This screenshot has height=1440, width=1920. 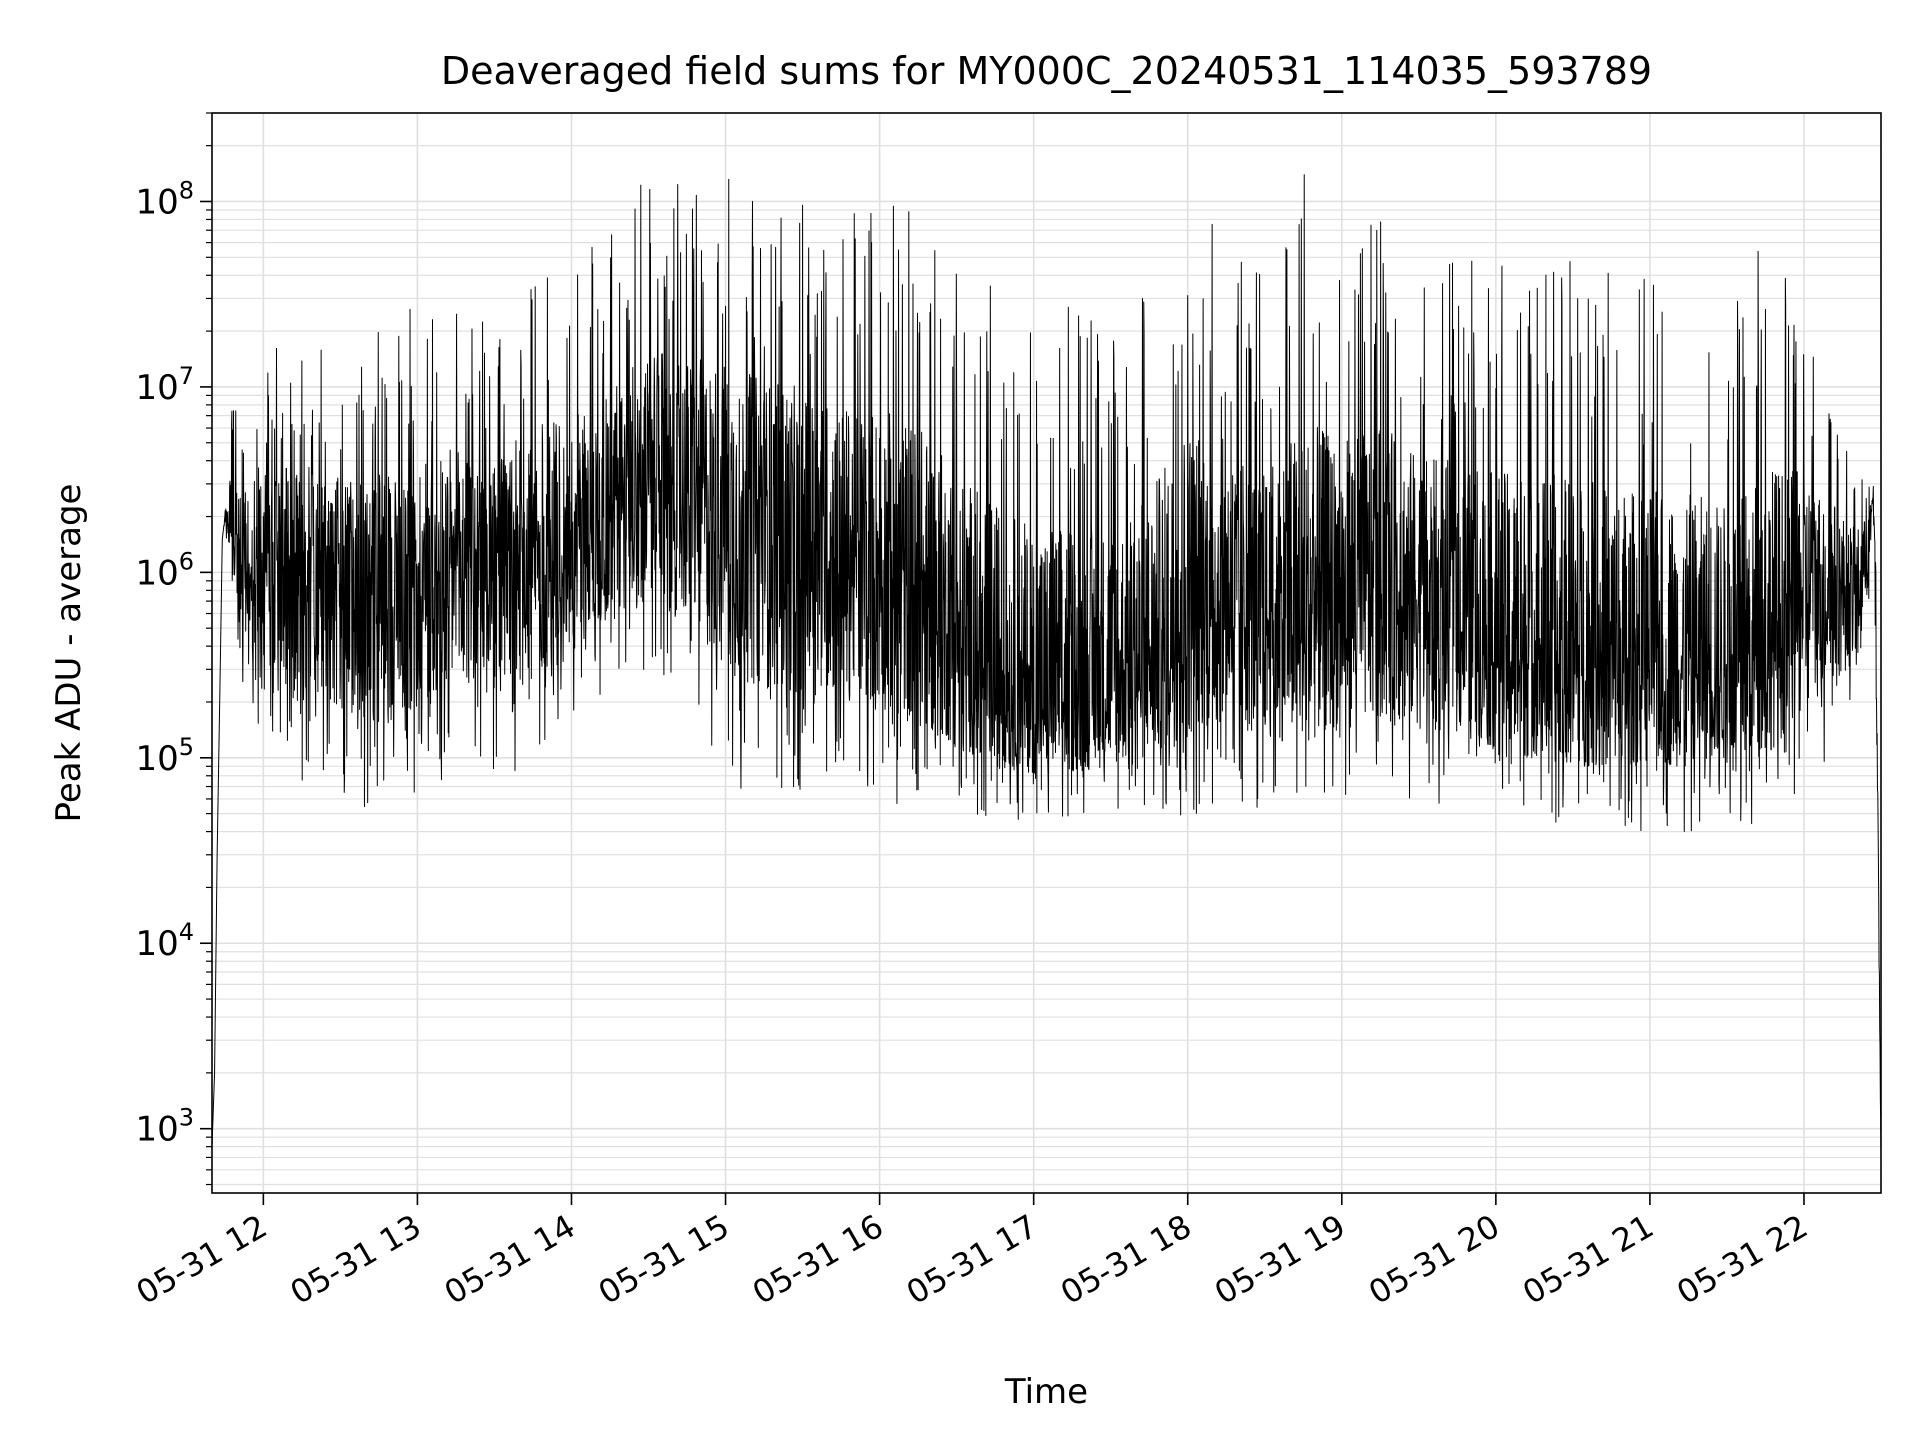 I want to click on y-axis-label: Peak ADU - average, so click(x=69, y=653).